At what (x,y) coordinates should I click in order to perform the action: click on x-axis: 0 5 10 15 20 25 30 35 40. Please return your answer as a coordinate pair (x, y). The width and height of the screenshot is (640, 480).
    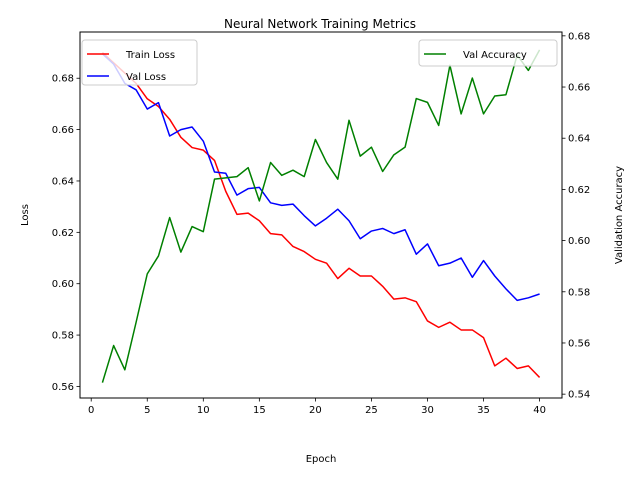
    Looking at the image, I should click on (317, 407).